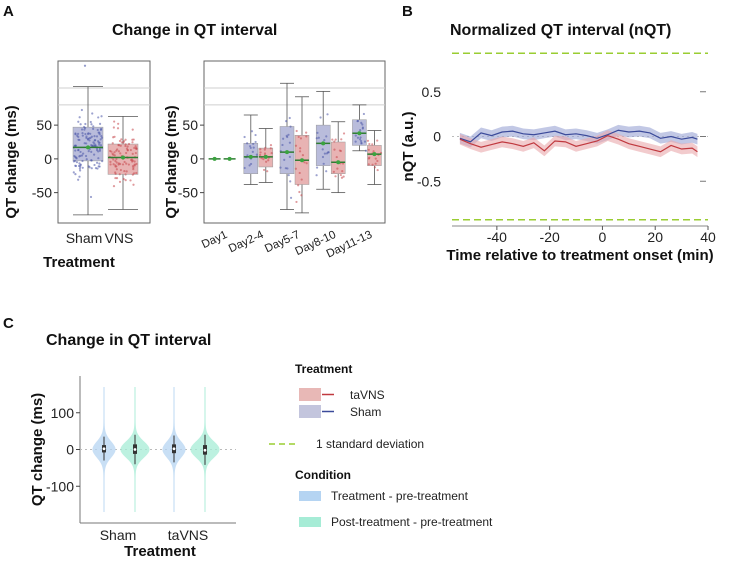 Image resolution: width=735 pixels, height=562 pixels. Describe the element at coordinates (310, 394) in the screenshot. I see `legend-tavns-swatch` at that location.